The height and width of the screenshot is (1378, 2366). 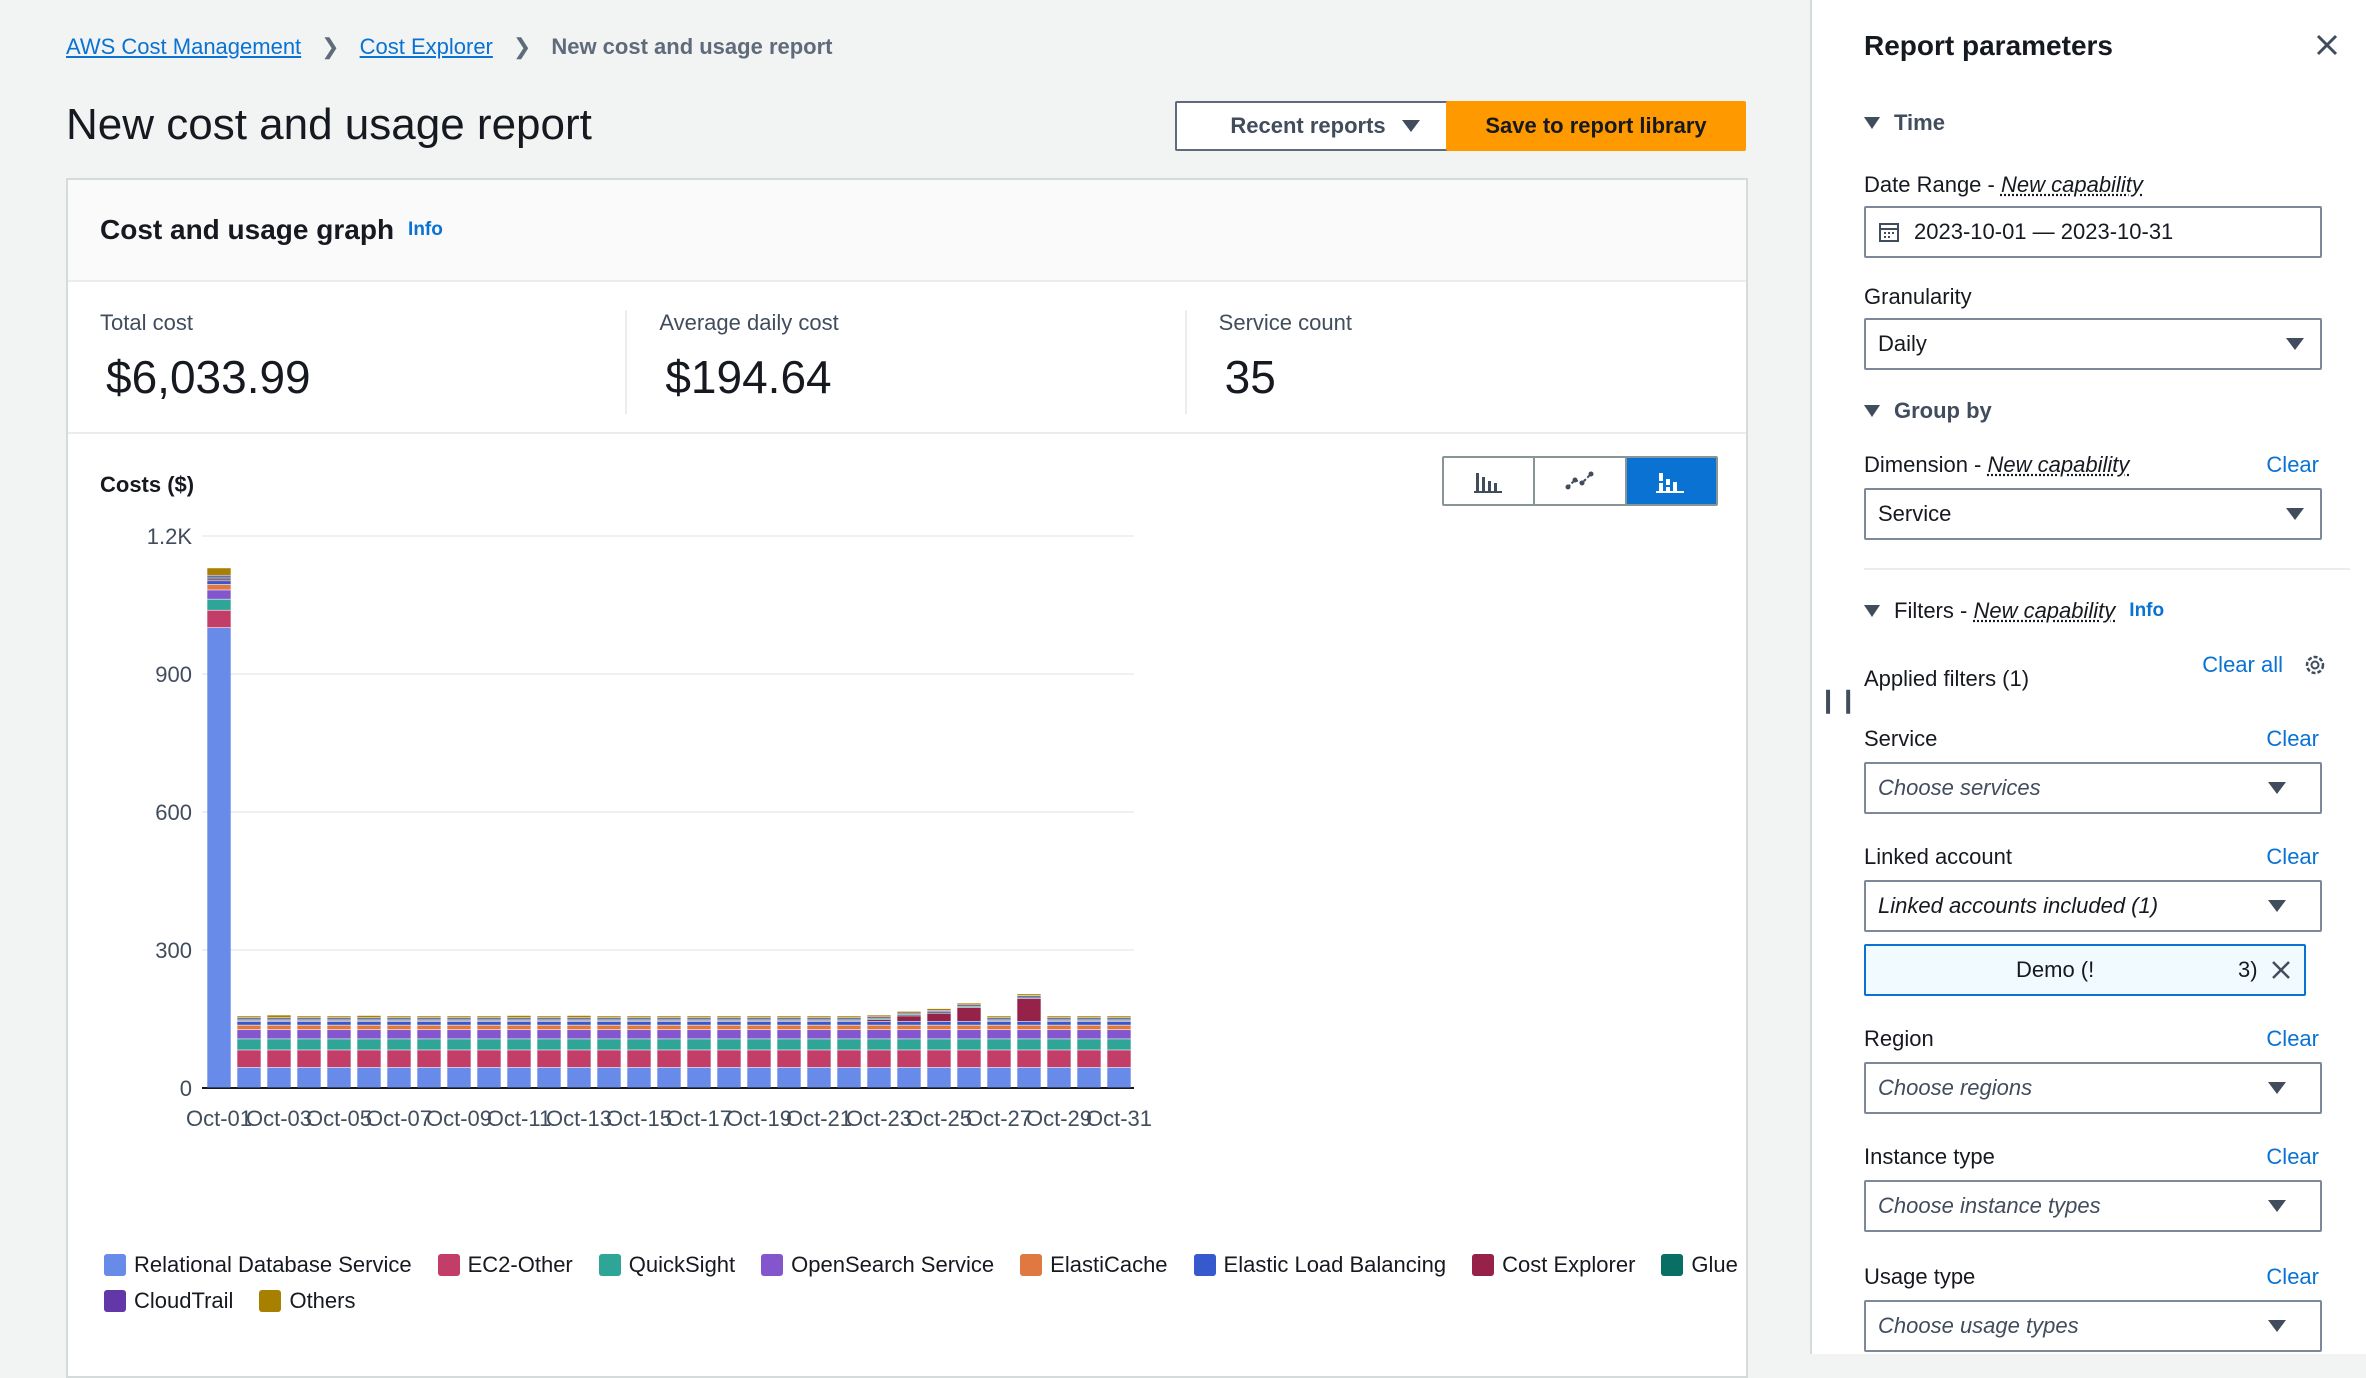 I want to click on legend-label: ElastiCache, so click(x=1108, y=1265).